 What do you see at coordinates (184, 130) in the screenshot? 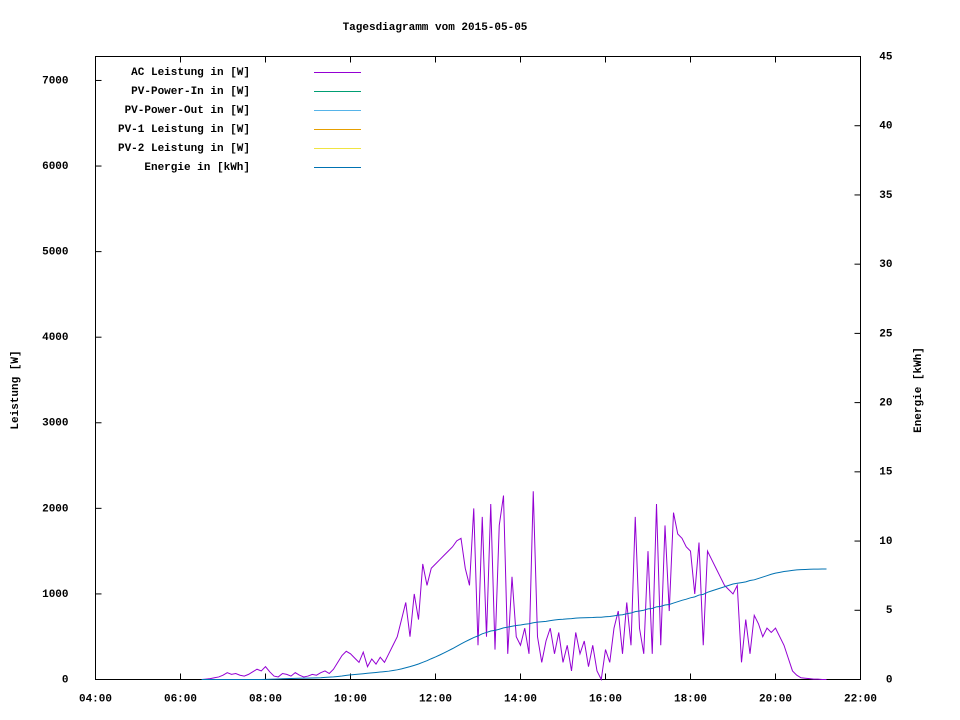
I see `legend-label: PV-1 Leistung in [W]` at bounding box center [184, 130].